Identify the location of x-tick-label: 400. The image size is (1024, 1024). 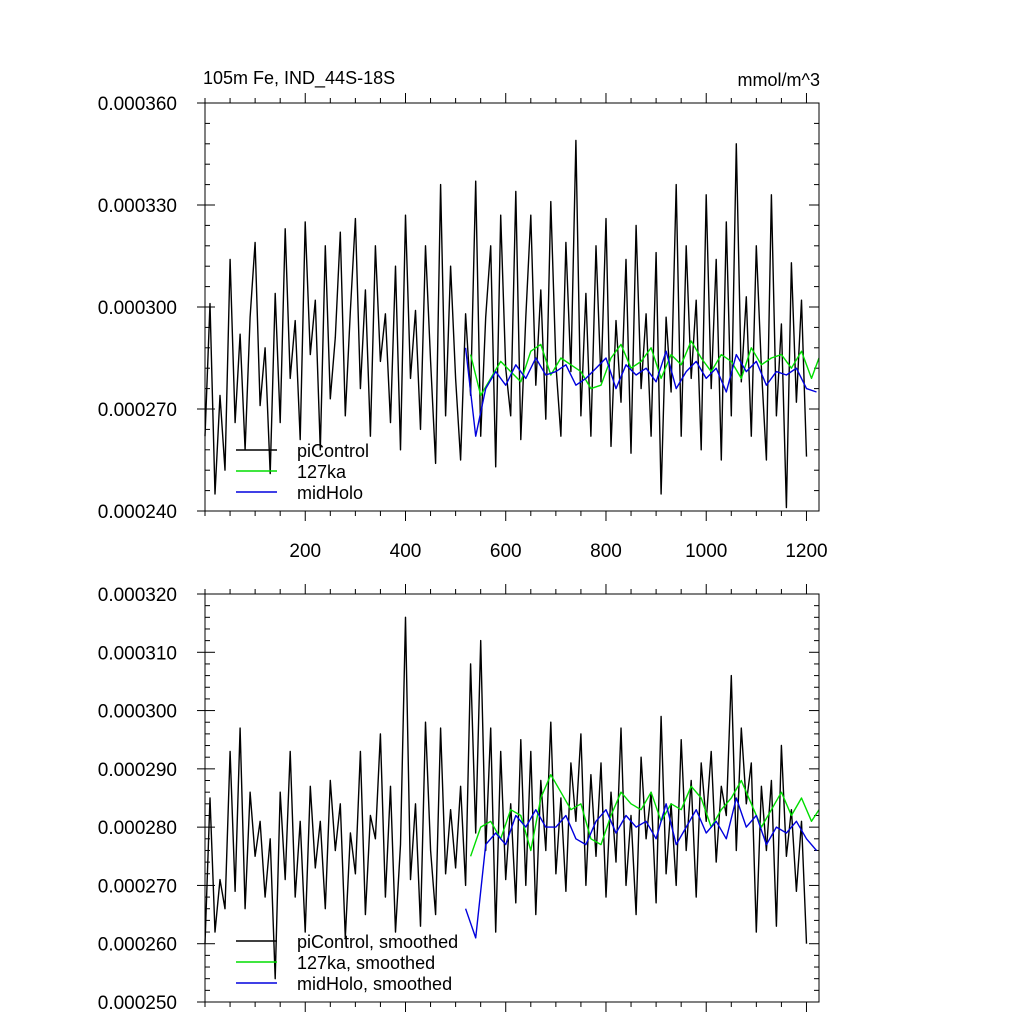
(406, 551).